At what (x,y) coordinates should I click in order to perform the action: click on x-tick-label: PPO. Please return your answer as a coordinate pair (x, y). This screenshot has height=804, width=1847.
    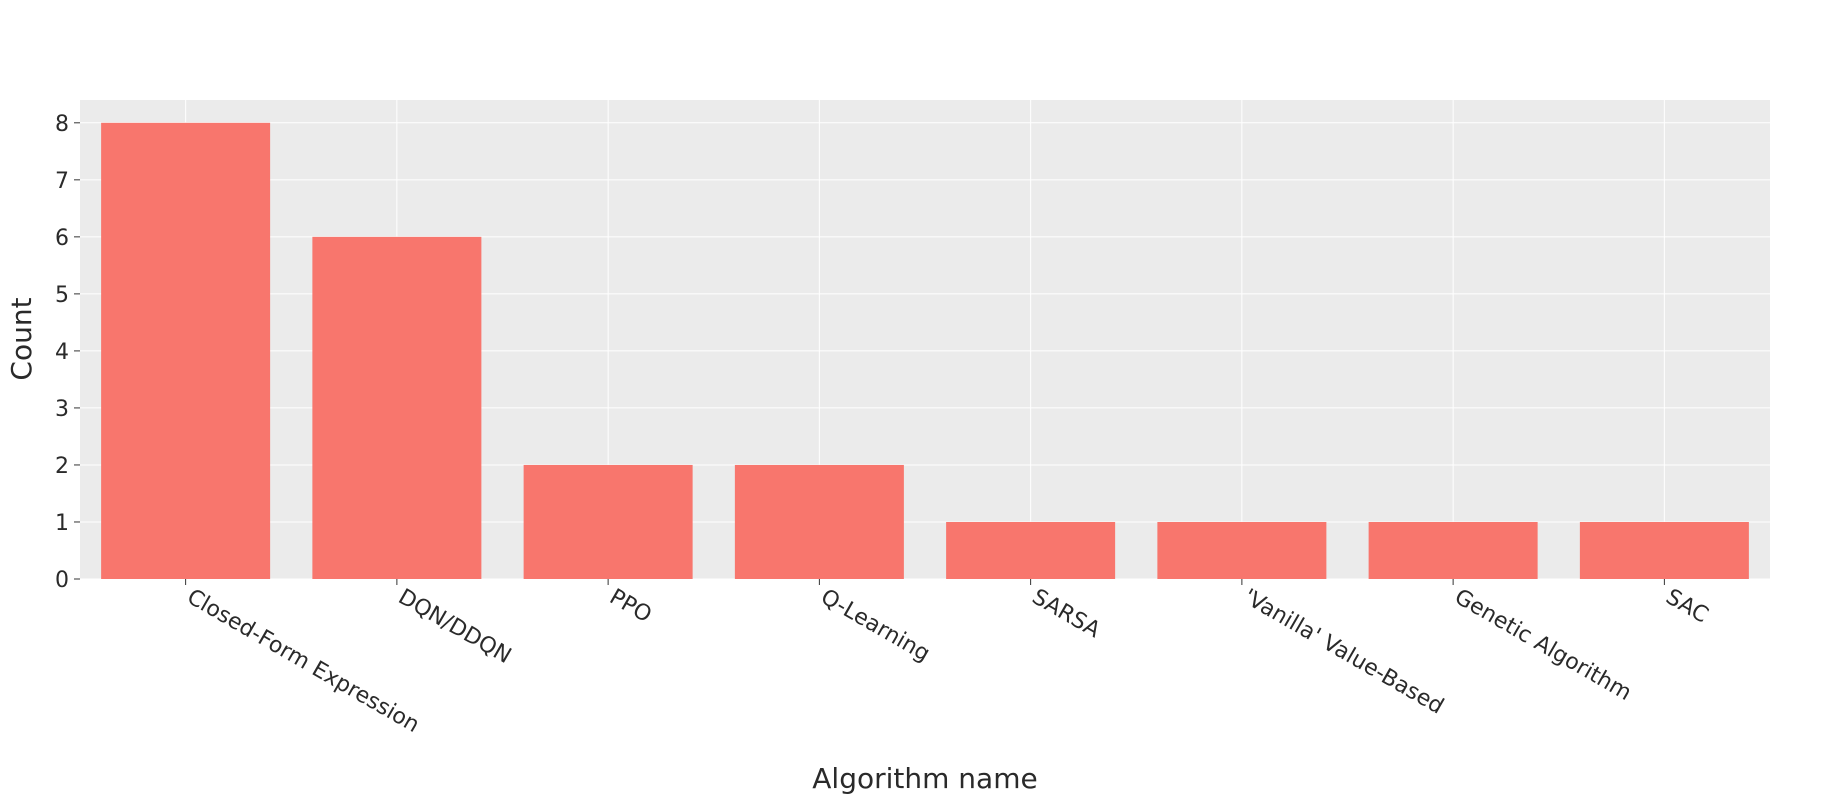
    Looking at the image, I should click on (630, 607).